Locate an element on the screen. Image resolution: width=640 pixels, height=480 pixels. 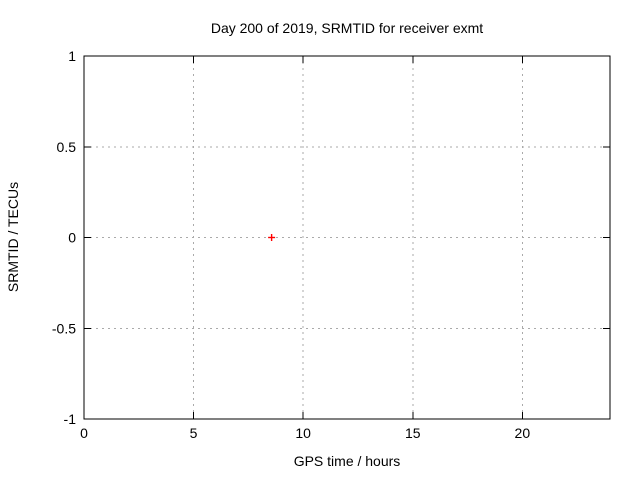
y-tick-label: 0.5 is located at coordinates (67, 147).